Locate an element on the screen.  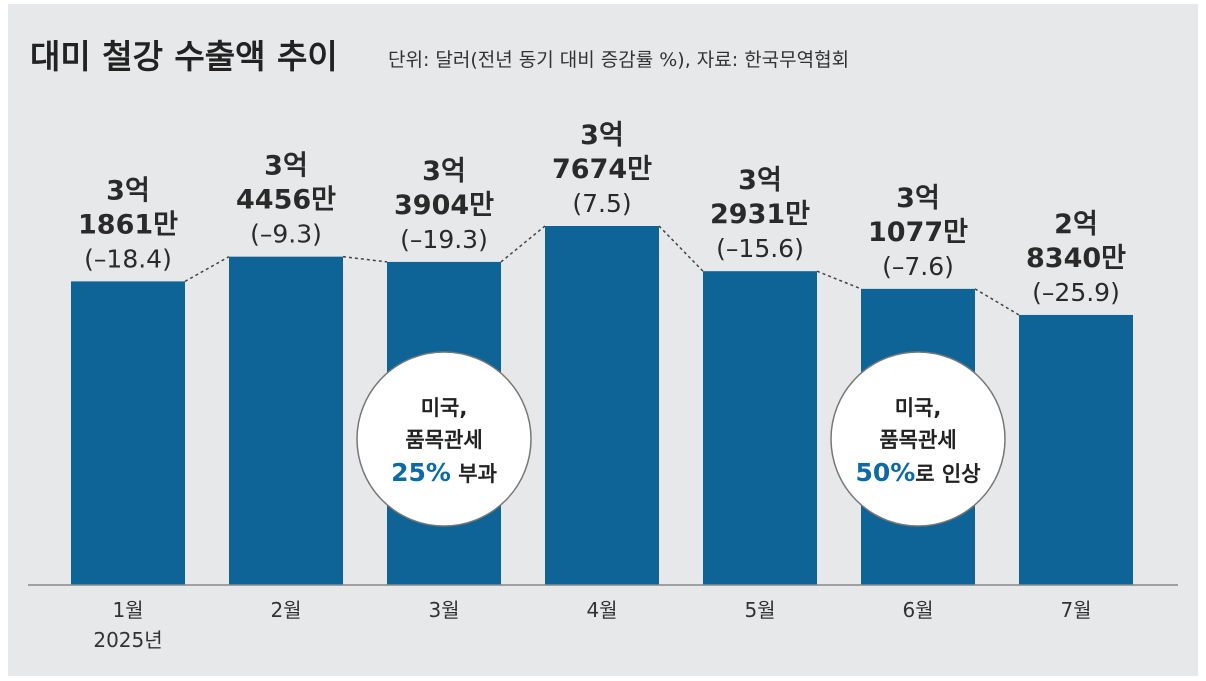
x-tick-label: 7월 is located at coordinates (1075, 610).